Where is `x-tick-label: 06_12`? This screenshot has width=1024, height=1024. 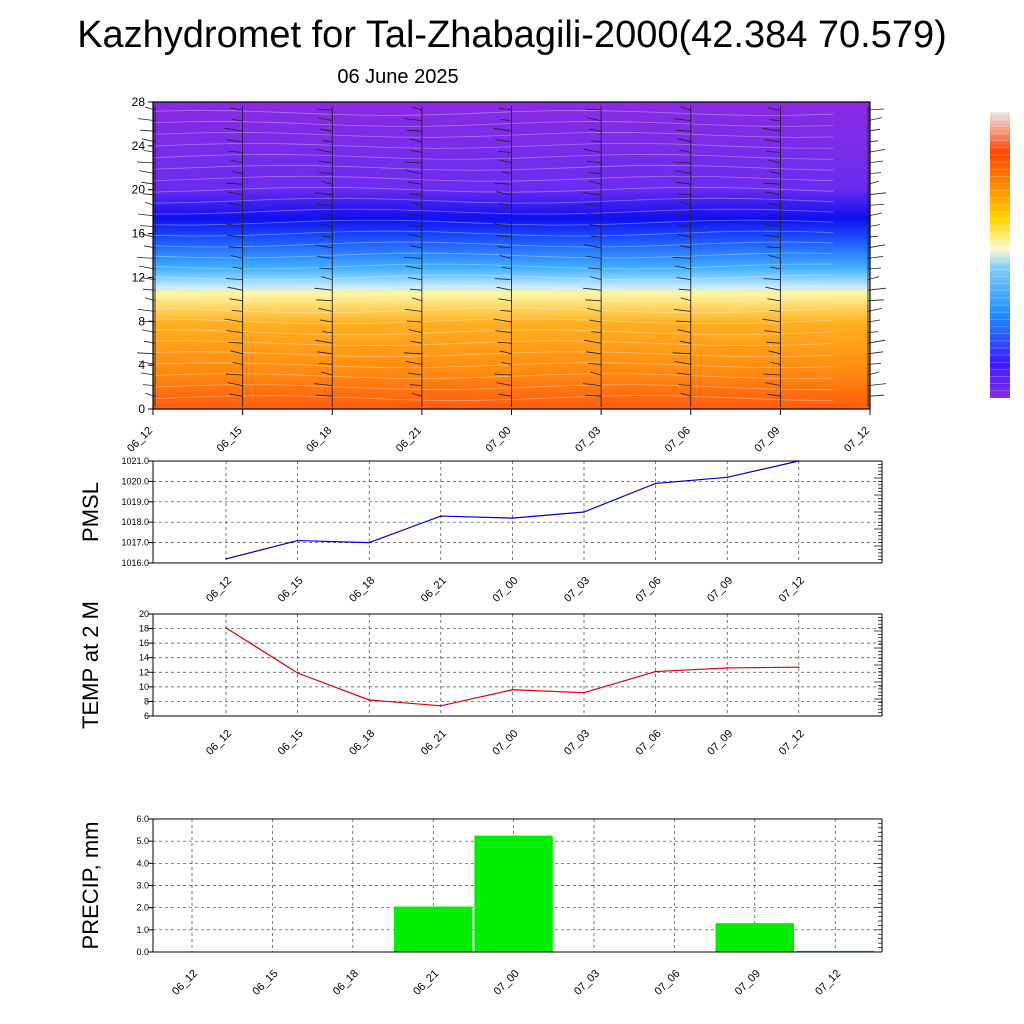 x-tick-label: 06_12 is located at coordinates (140, 440).